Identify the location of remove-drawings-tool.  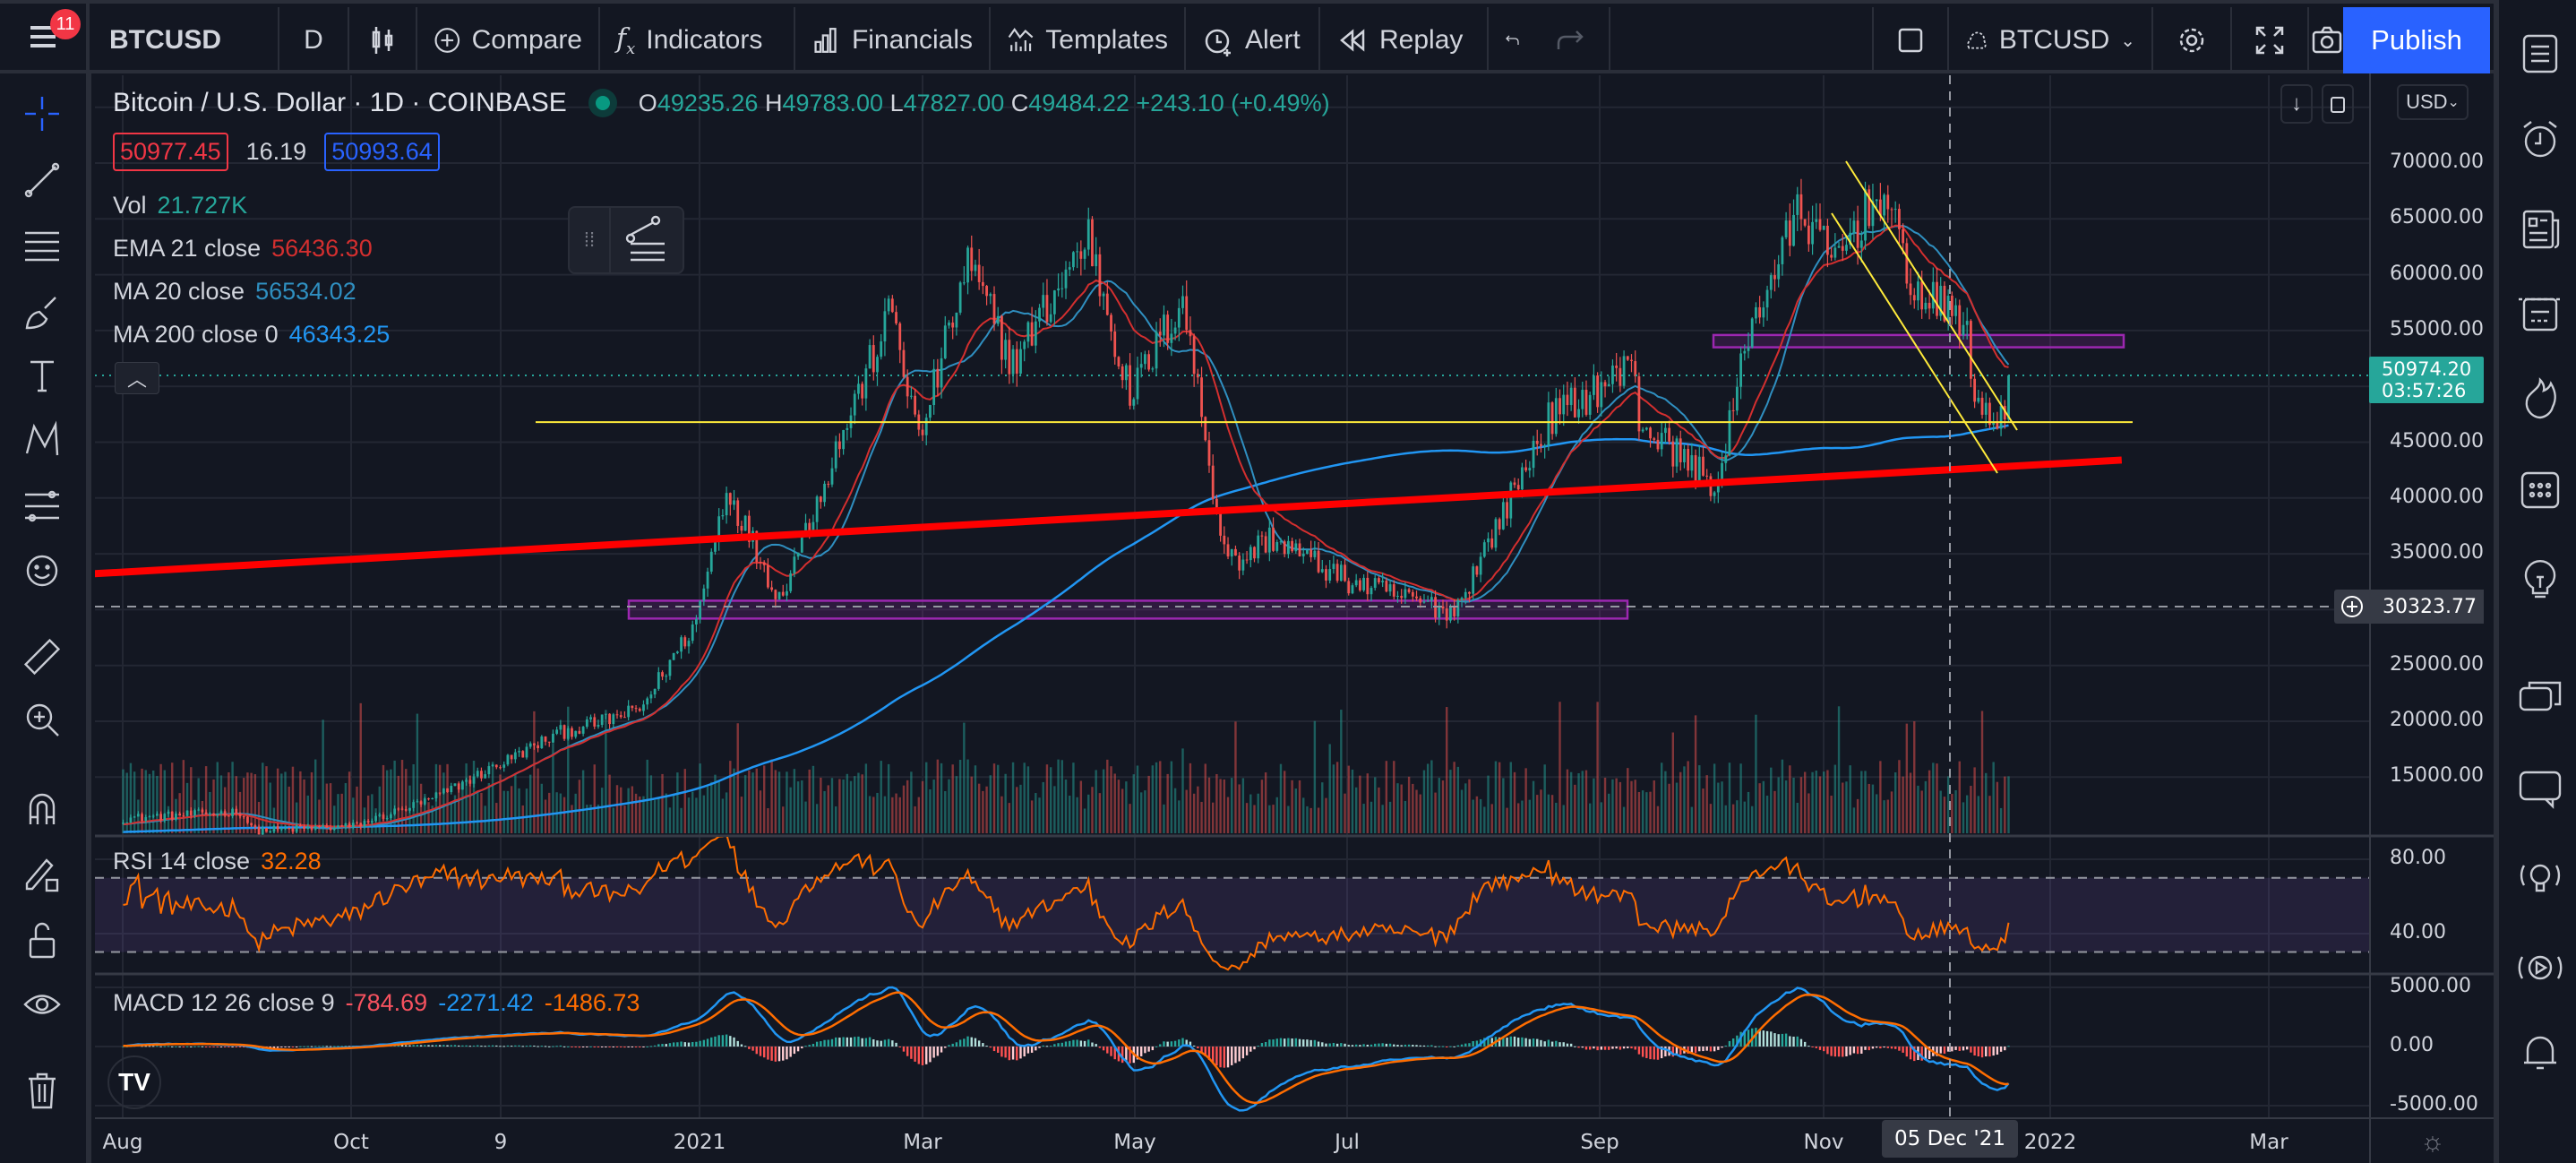
(42, 1090).